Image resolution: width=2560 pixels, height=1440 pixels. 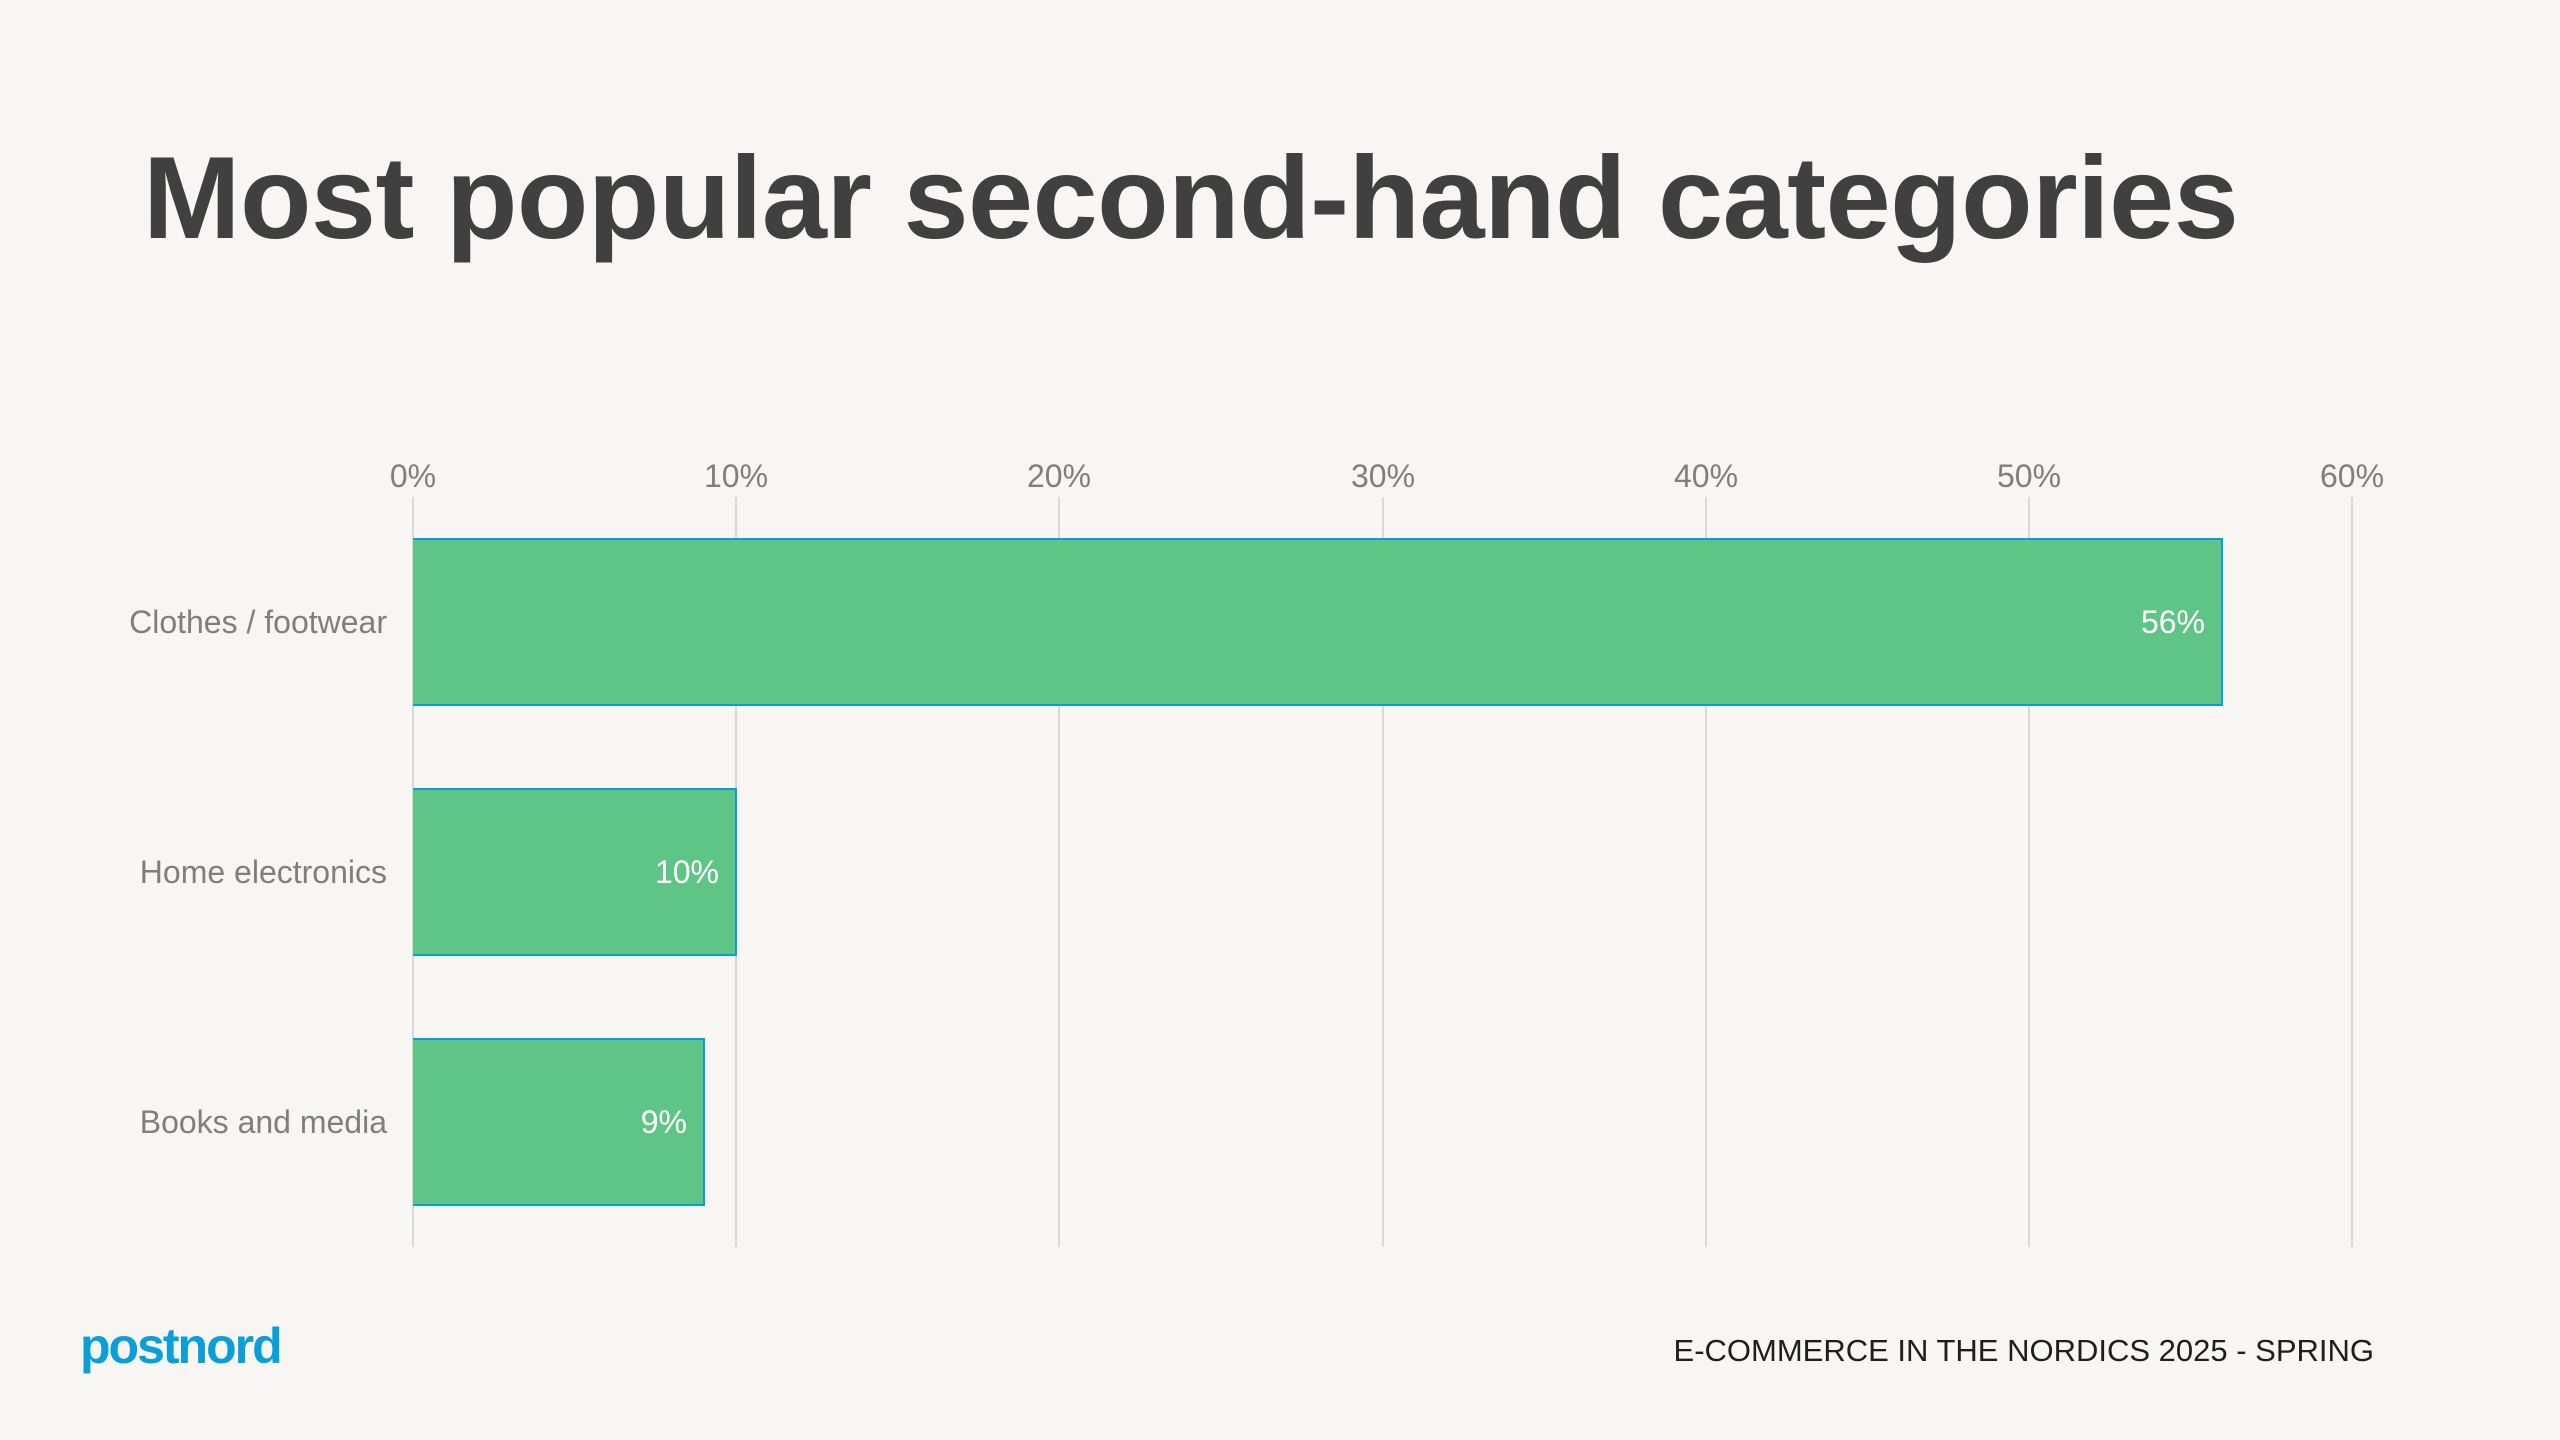 I want to click on category-label: Clothes / footwear, so click(x=258, y=622).